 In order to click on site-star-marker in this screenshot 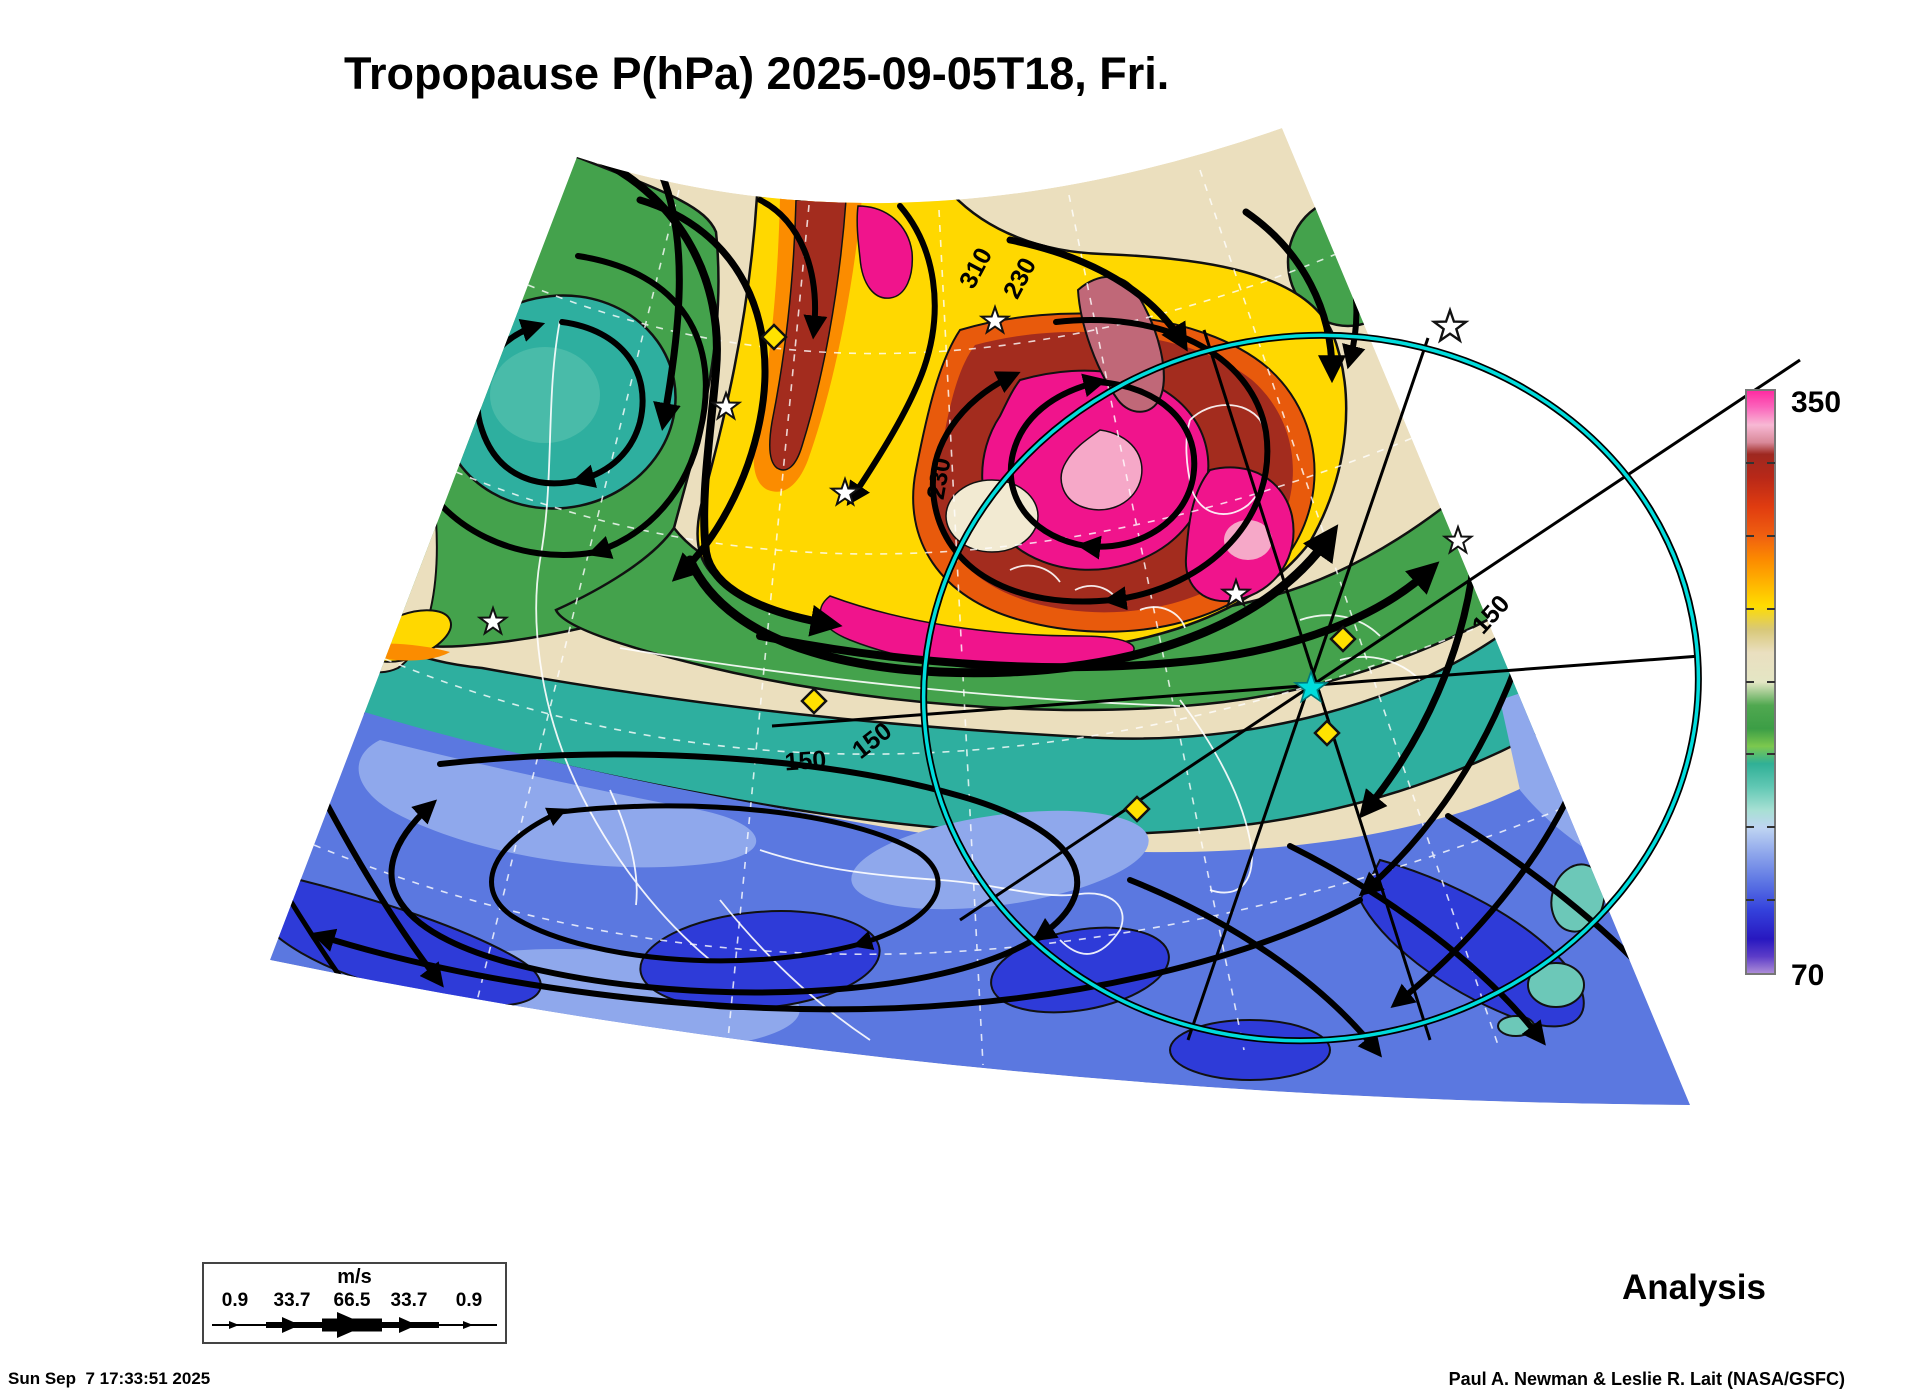, I will do `click(1450, 325)`.